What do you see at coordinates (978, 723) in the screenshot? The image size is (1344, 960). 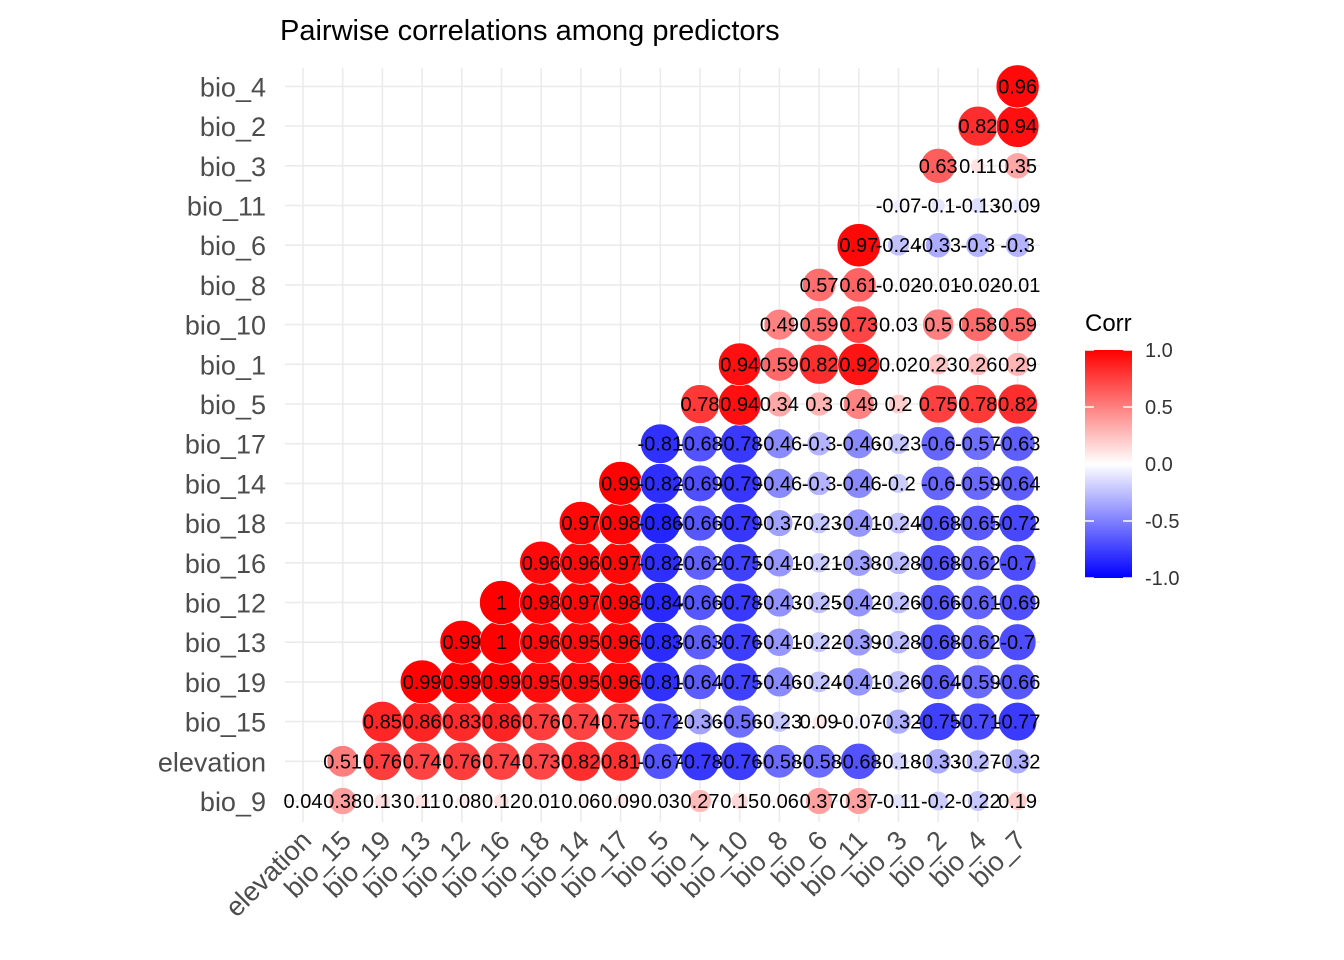 I see `correlation-value-label: -0.71` at bounding box center [978, 723].